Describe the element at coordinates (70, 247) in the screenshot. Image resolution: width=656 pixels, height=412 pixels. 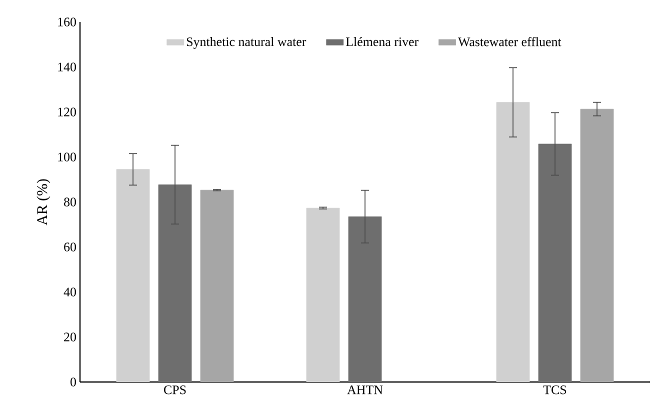
I see `y-tick-label: 60` at that location.